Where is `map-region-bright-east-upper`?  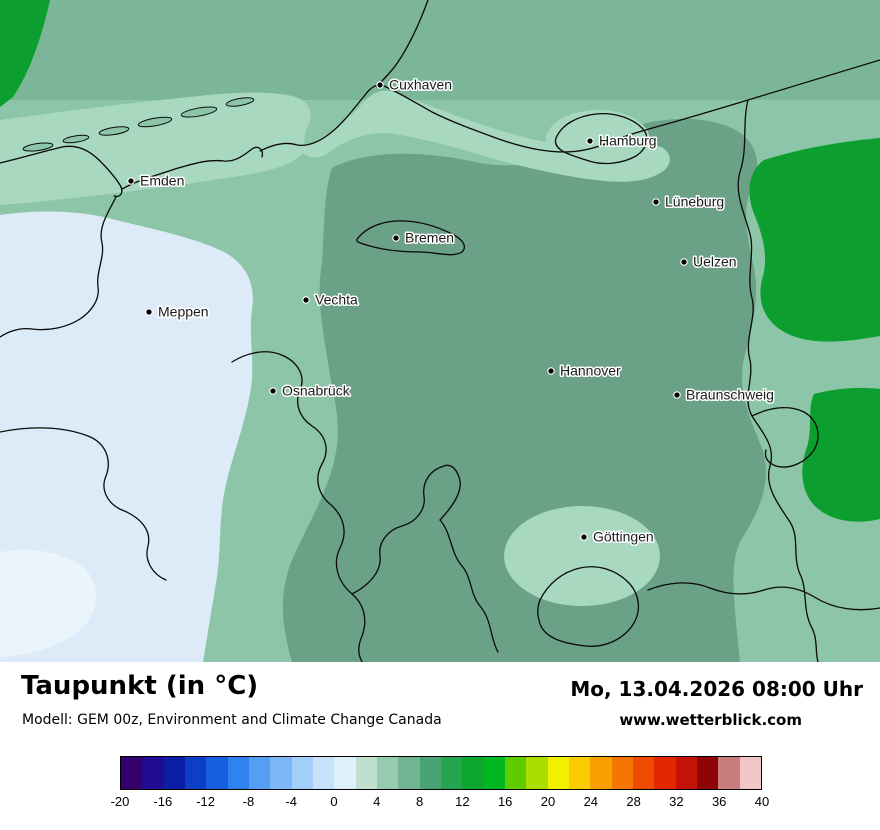 map-region-bright-east-upper is located at coordinates (814, 240).